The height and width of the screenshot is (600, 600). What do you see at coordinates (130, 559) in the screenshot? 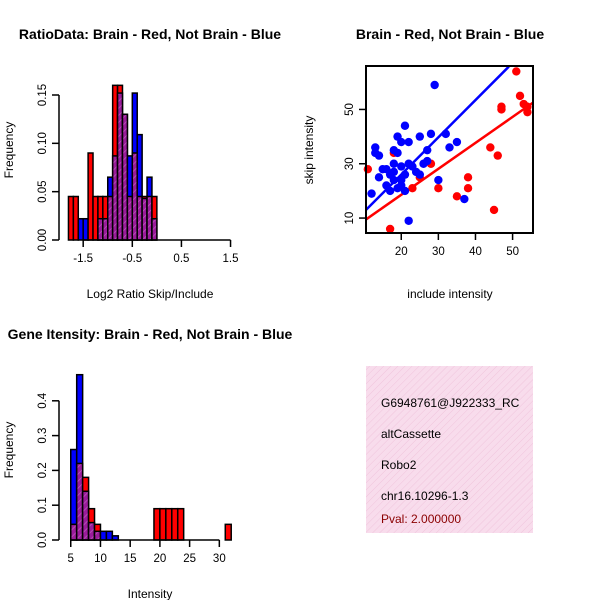
I see `gene-intensity-x-tick-label-2: 15` at bounding box center [130, 559].